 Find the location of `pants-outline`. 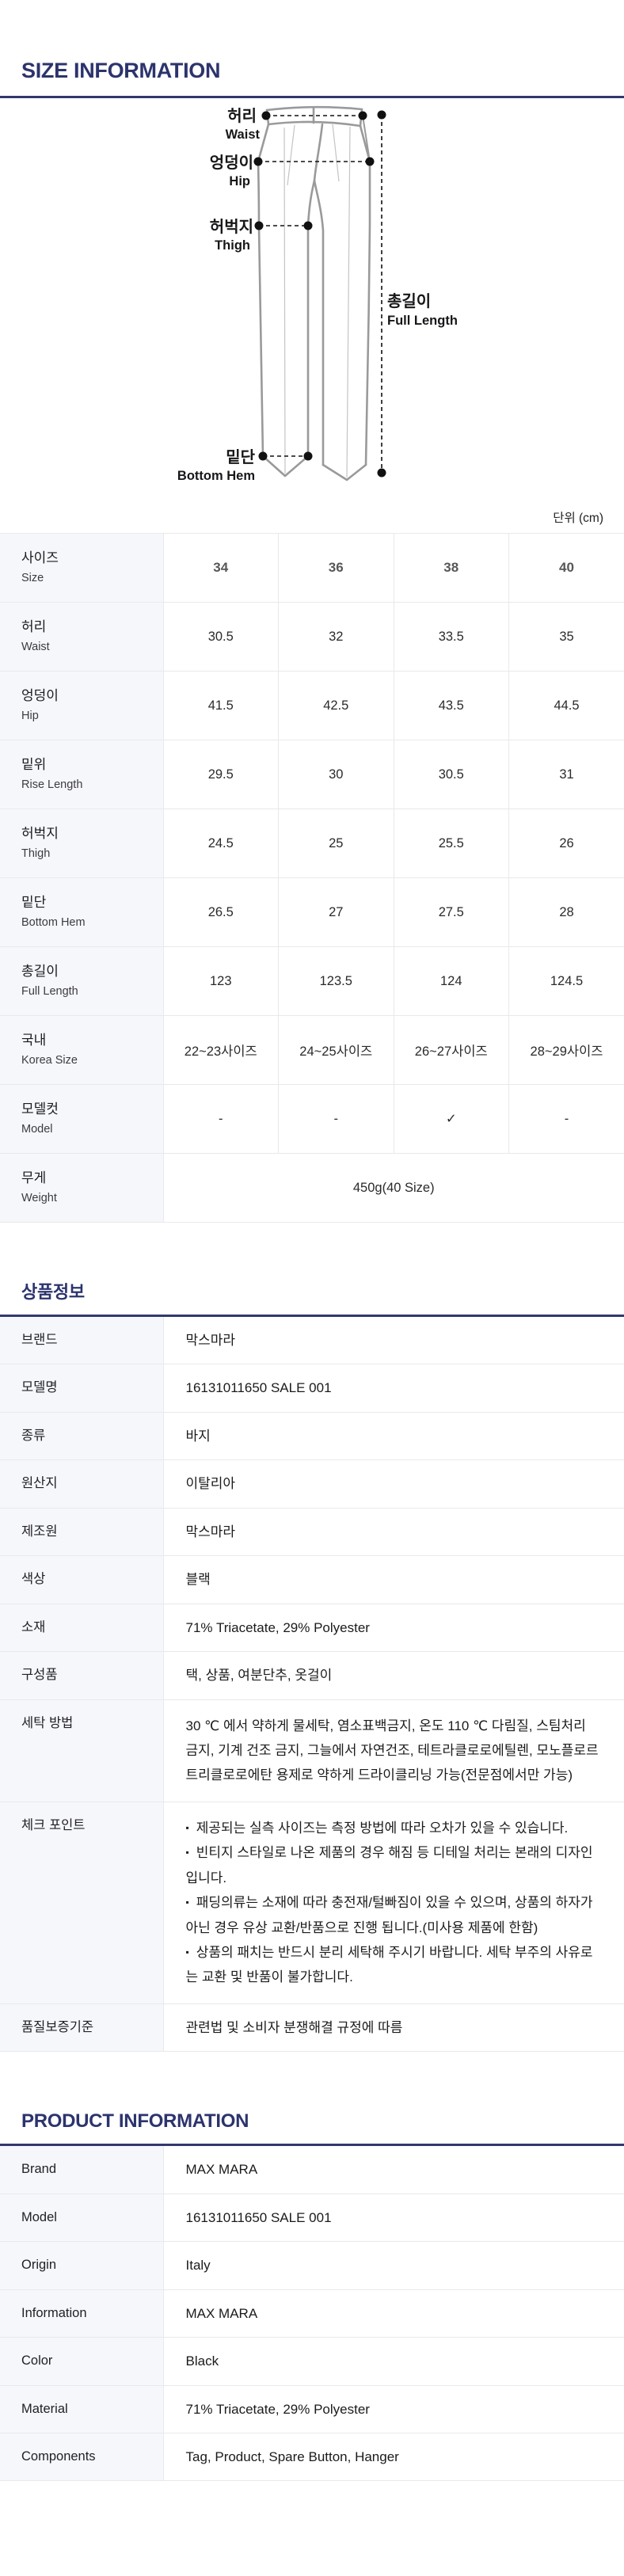

pants-outline is located at coordinates (314, 293).